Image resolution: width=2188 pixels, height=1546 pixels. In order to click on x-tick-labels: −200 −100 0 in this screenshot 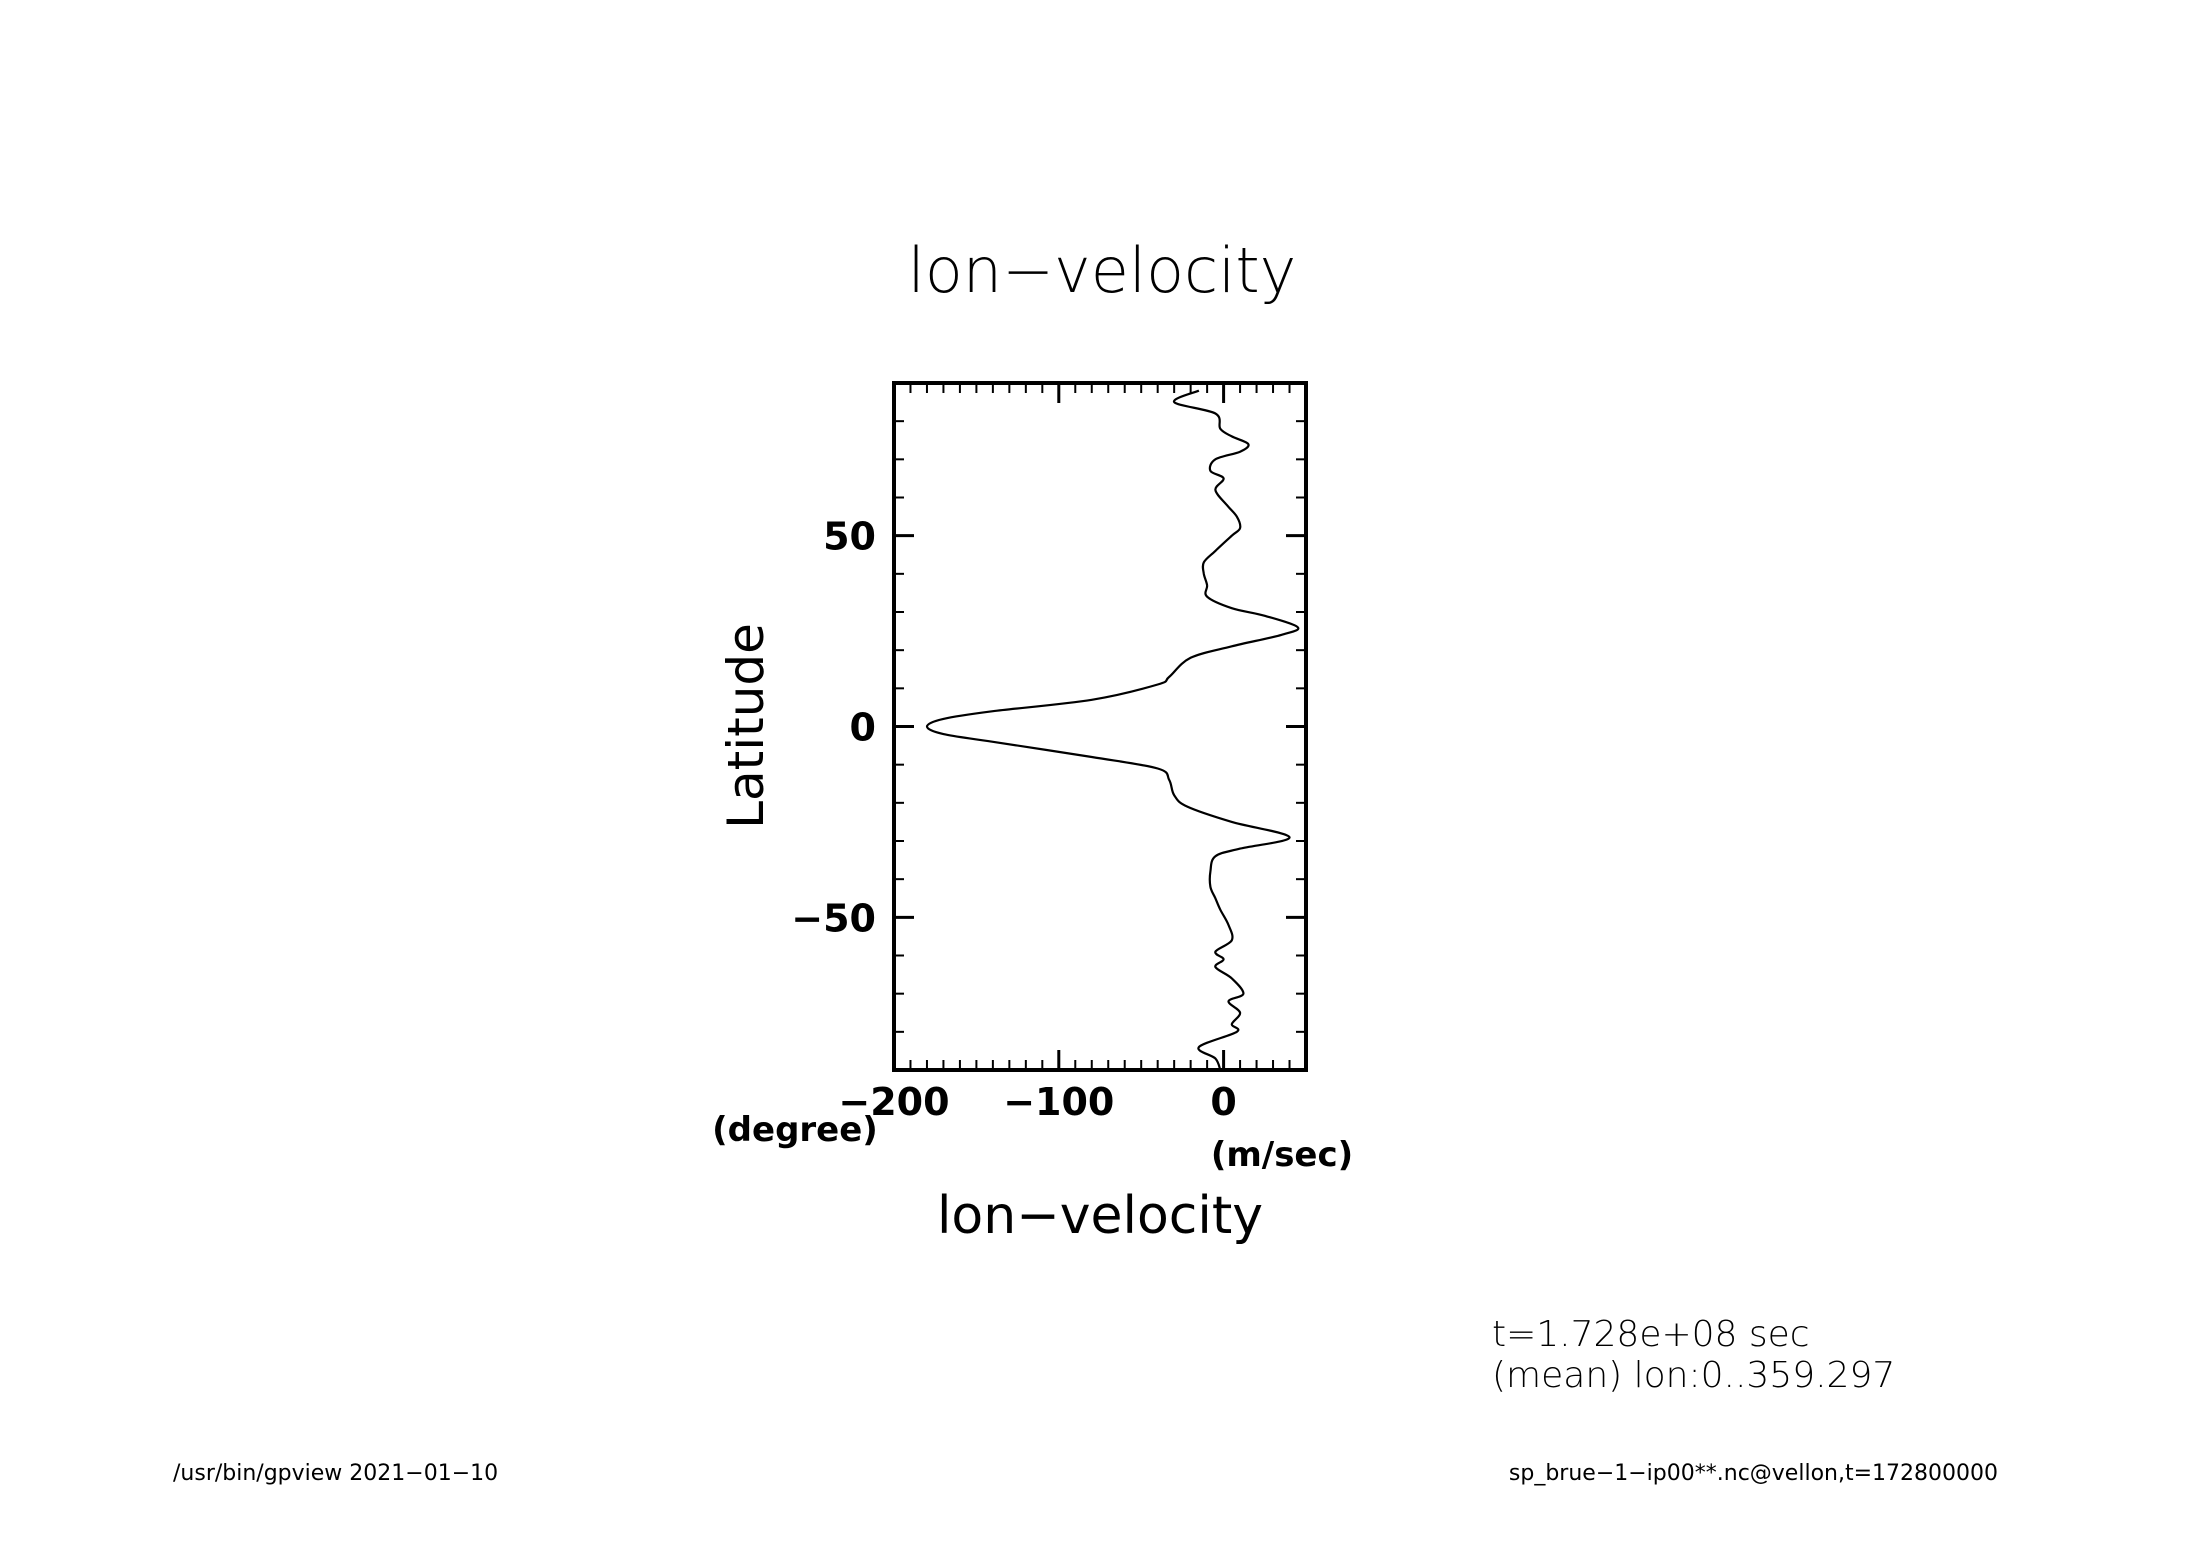, I will do `click(1037, 1102)`.